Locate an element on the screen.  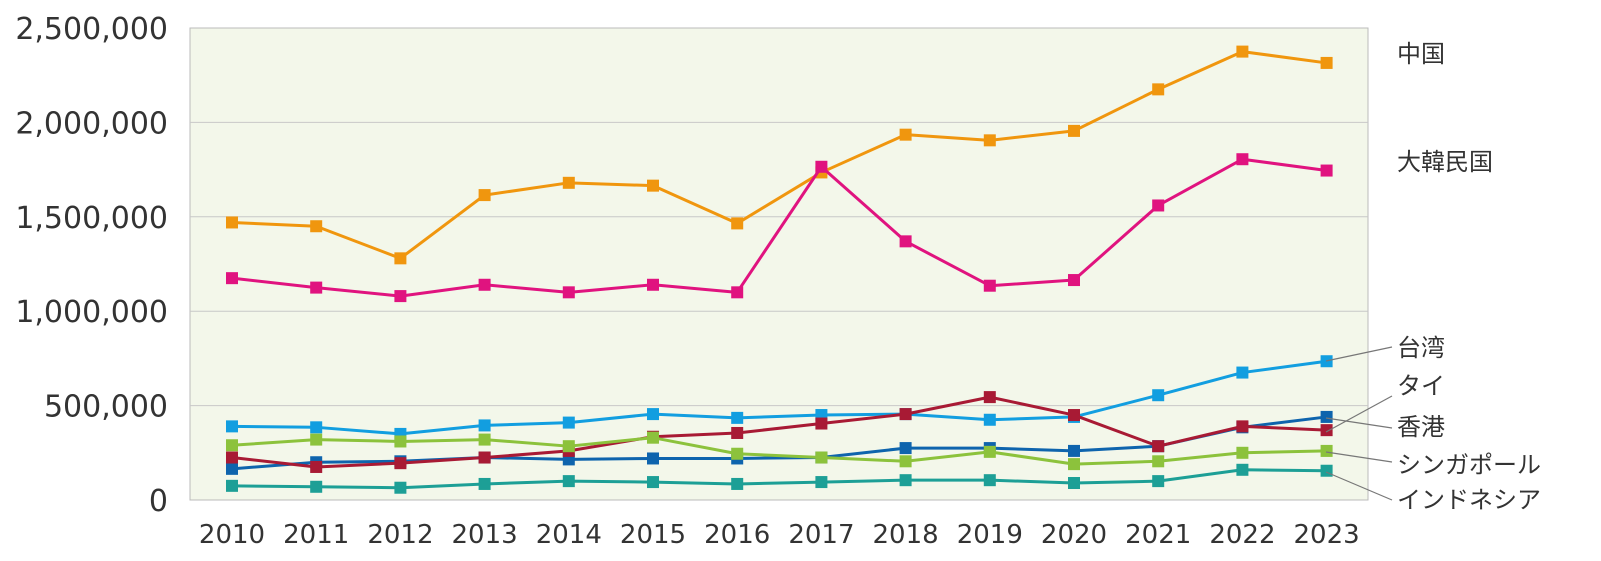
x-tick-label: 2015 is located at coordinates (653, 535).